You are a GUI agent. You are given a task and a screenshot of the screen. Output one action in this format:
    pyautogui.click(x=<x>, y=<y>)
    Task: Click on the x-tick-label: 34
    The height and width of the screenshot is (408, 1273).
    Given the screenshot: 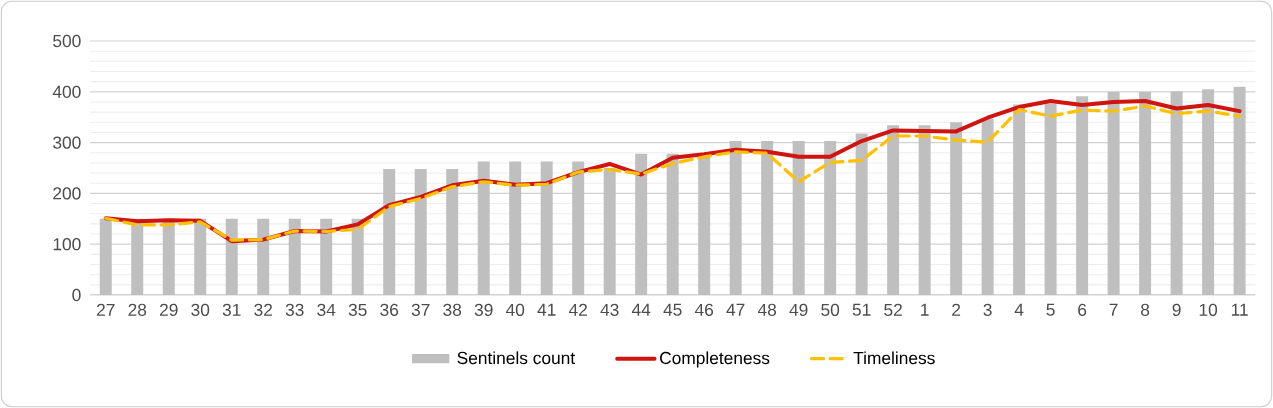 What is the action you would take?
    pyautogui.click(x=326, y=309)
    